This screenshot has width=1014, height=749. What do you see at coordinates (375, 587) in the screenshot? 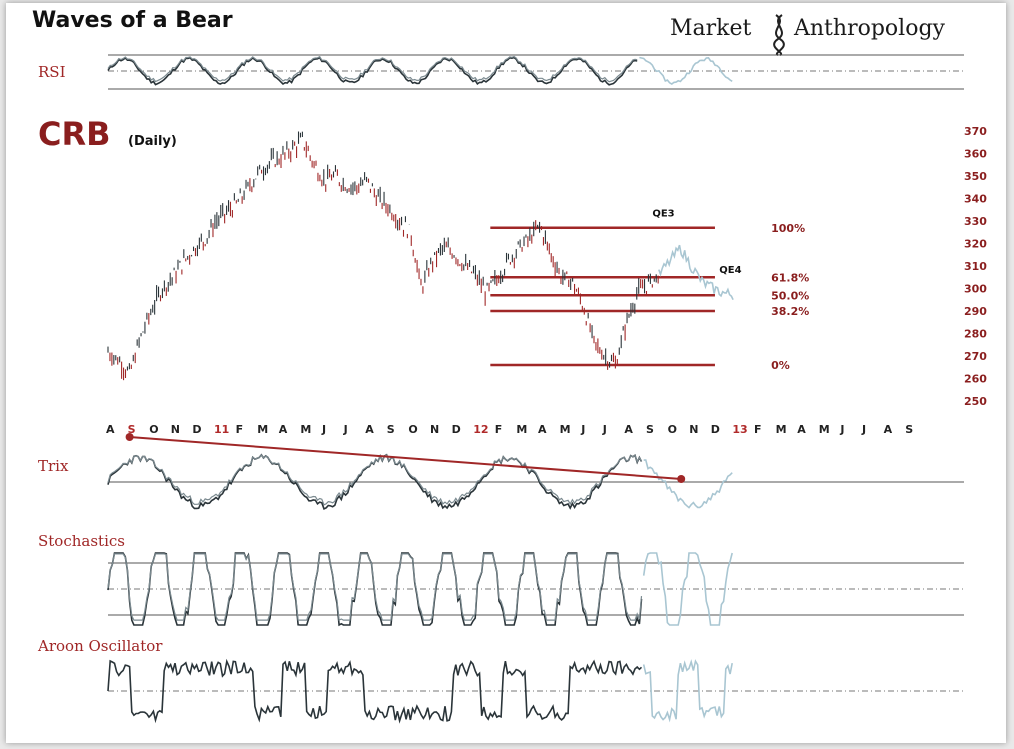
I see `stoch-signal-line` at bounding box center [375, 587].